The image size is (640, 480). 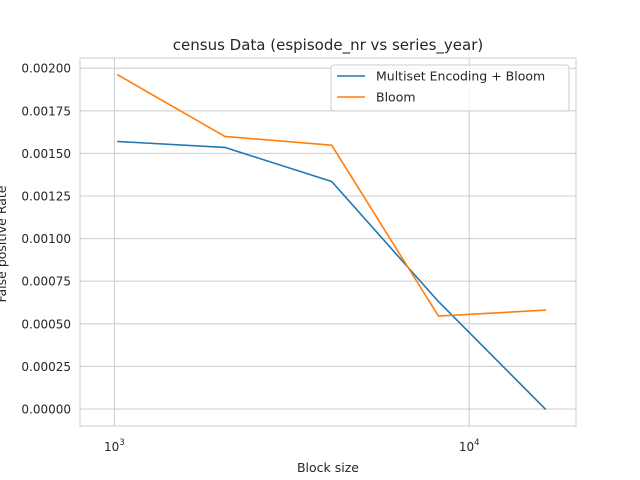 I want to click on y-tick-label: 0.00150, so click(x=46, y=154).